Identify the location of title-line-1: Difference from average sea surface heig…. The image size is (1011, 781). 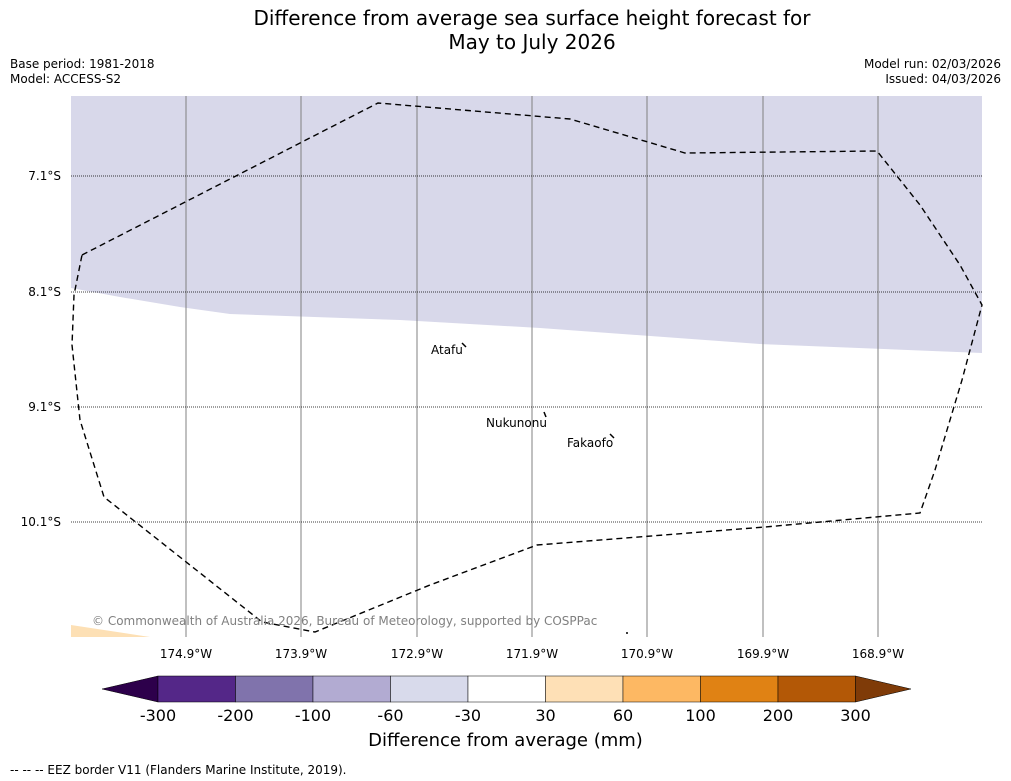
(532, 18).